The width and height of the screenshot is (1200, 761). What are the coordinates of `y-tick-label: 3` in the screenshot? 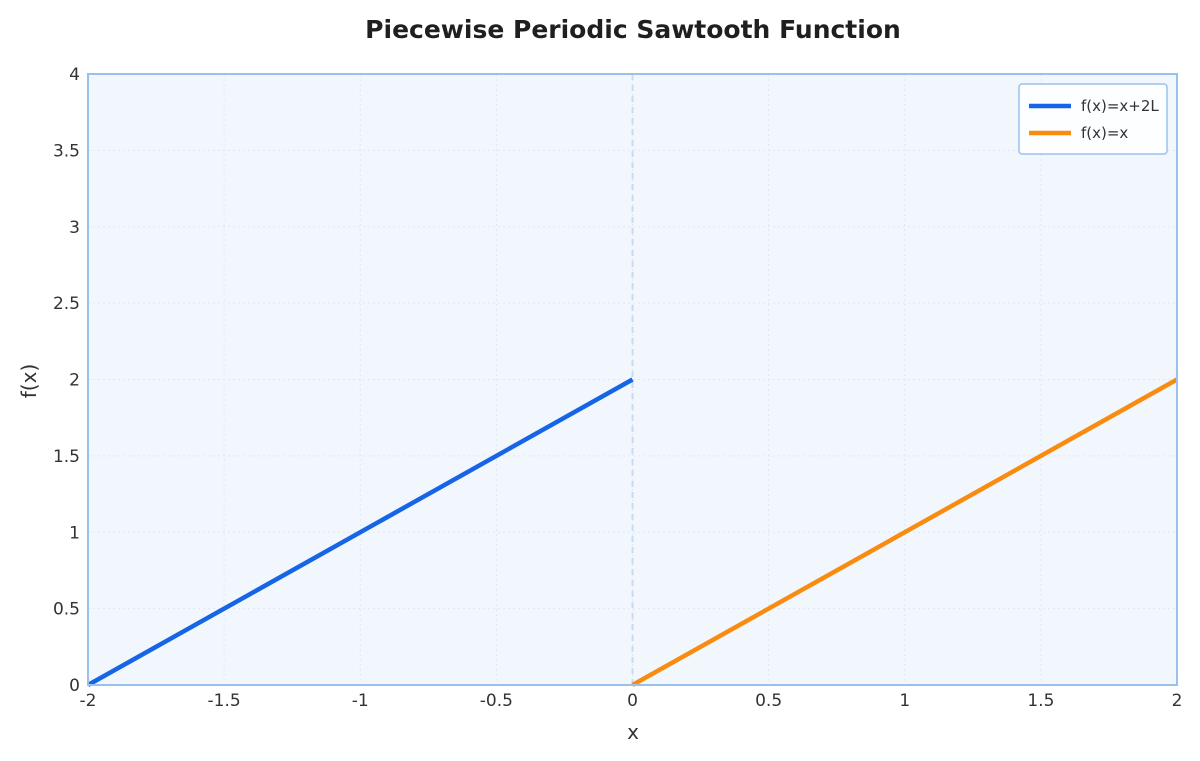 It's located at (74, 228).